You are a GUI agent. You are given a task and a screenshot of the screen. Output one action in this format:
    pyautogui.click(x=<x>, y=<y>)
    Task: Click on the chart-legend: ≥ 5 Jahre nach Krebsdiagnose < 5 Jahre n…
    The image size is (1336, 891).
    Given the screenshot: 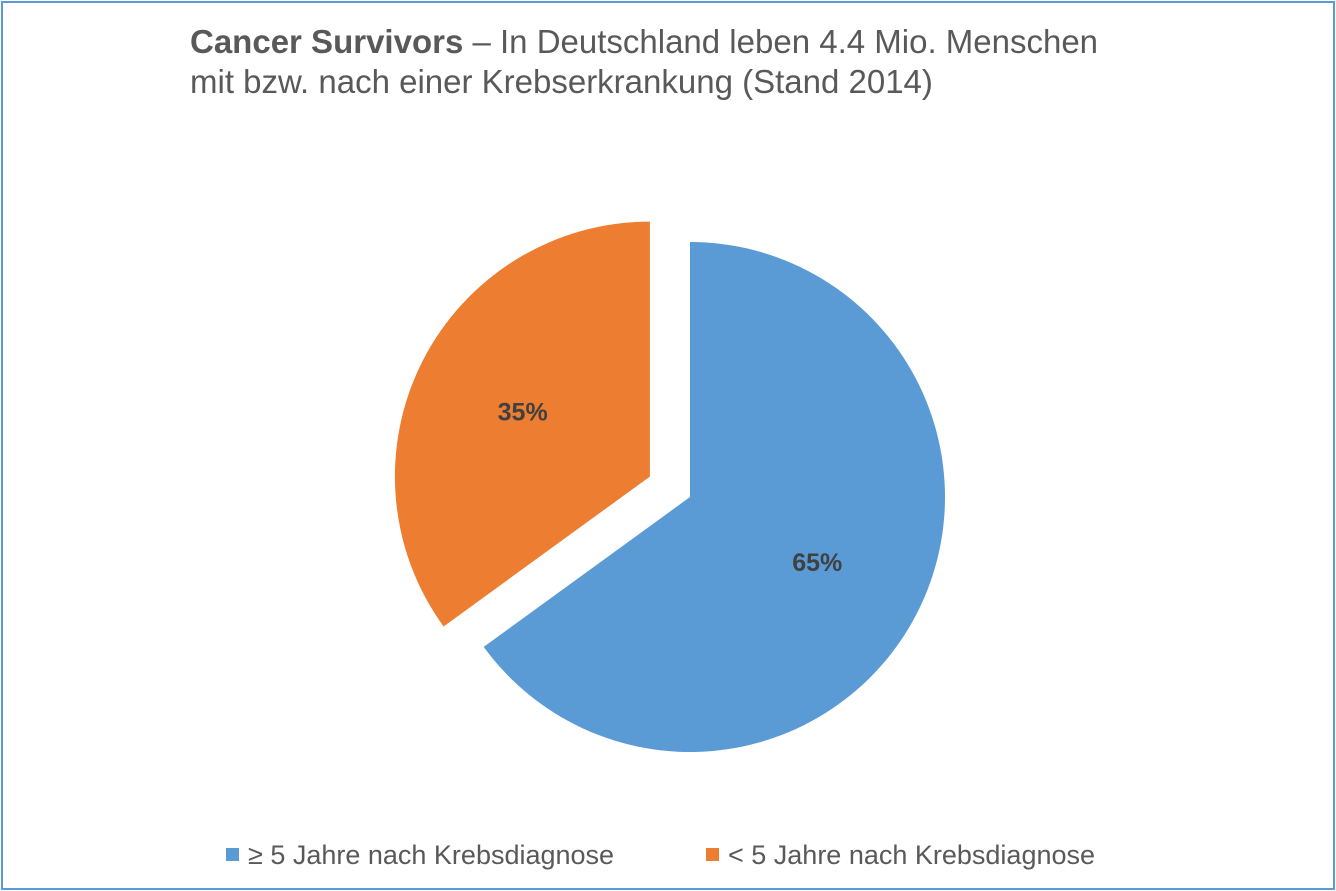 What is the action you would take?
    pyautogui.click(x=668, y=856)
    